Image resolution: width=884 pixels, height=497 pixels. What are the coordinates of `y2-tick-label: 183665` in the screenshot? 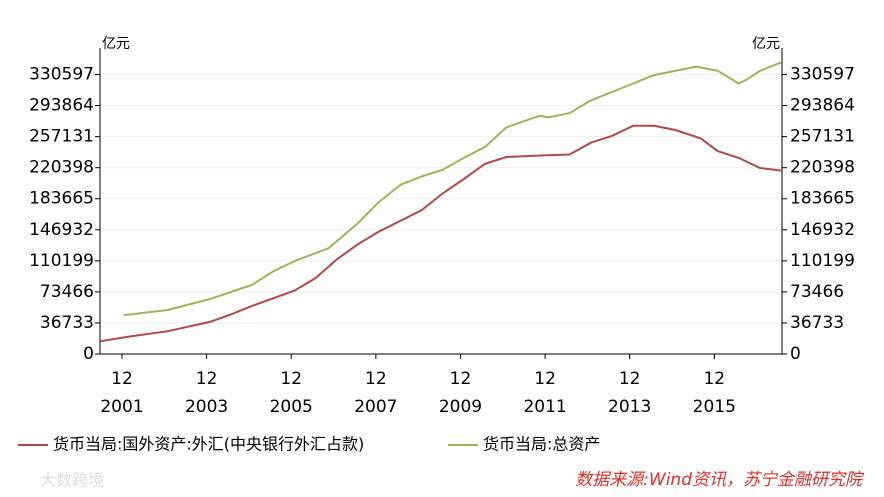 It's located at (822, 199).